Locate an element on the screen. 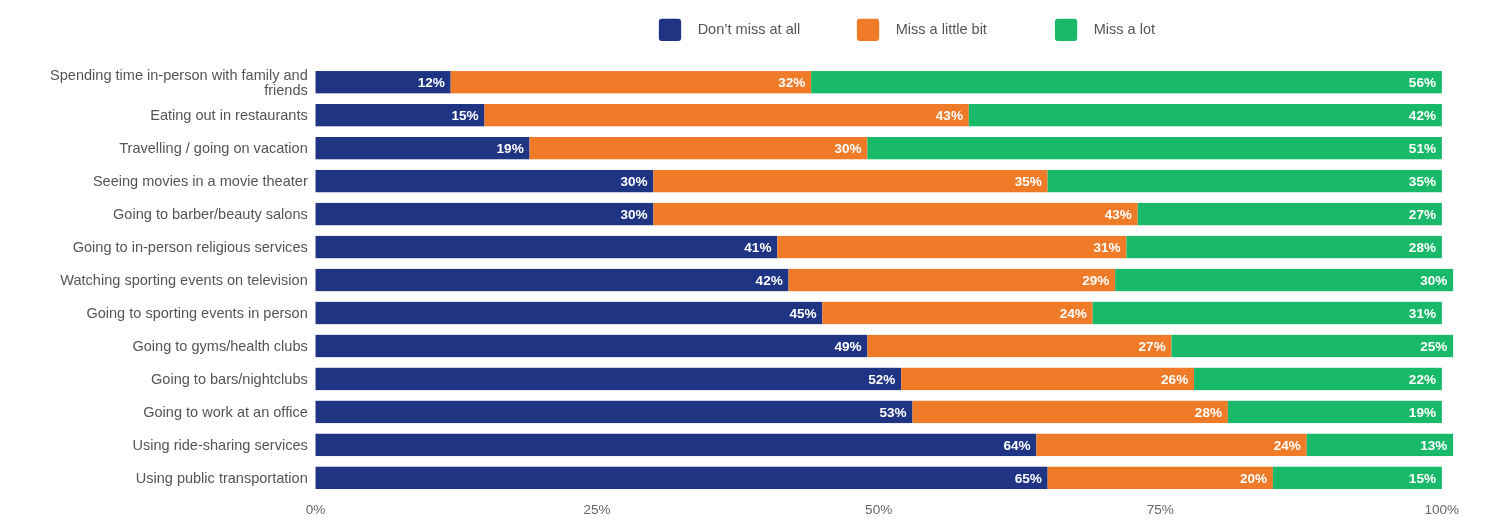 The width and height of the screenshot is (1500, 530). data-label: 53% is located at coordinates (893, 412).